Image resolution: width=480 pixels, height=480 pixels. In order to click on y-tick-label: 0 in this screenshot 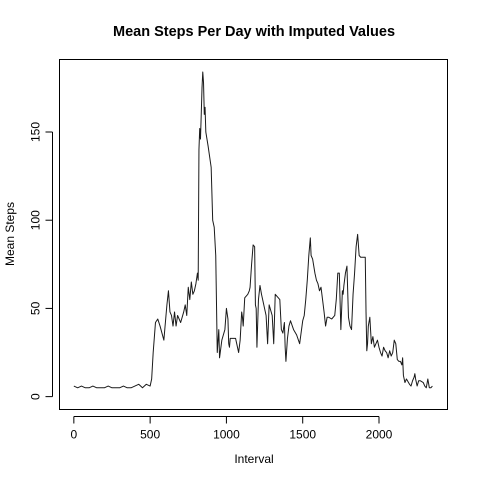, I will do `click(36, 396)`.